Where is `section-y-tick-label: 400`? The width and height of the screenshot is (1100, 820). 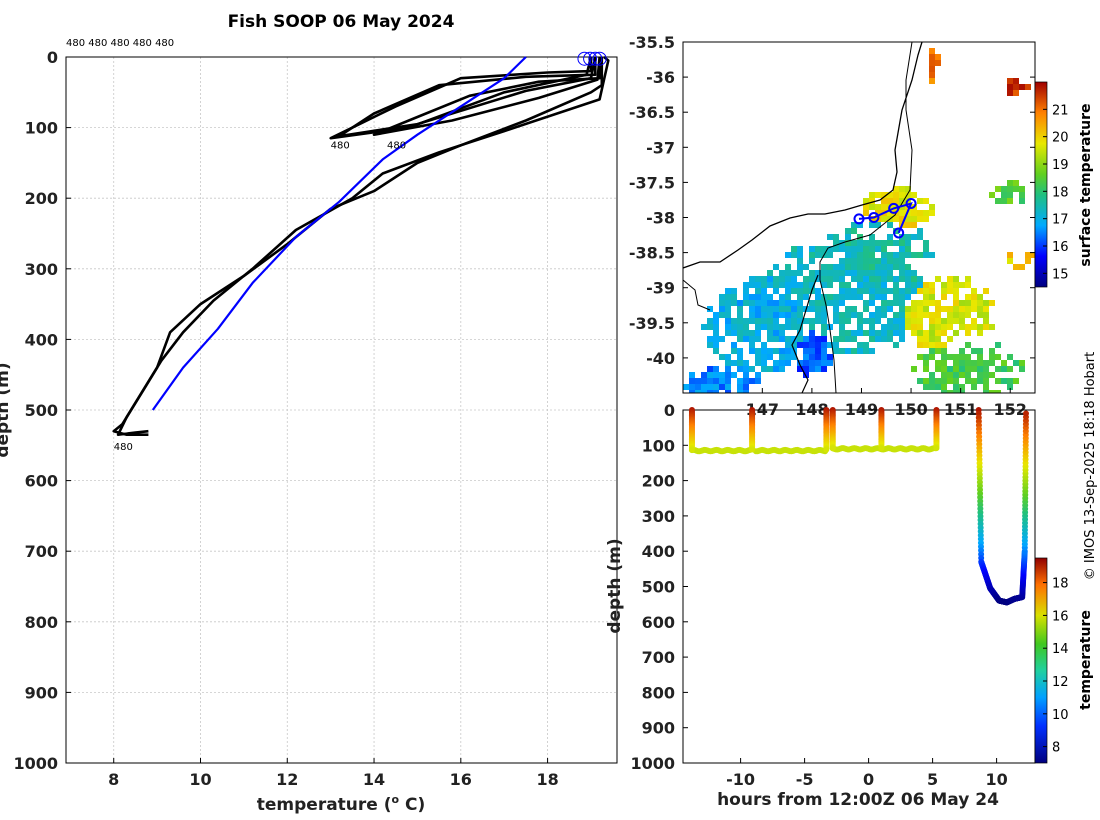
section-y-tick-label: 400 is located at coordinates (658, 551).